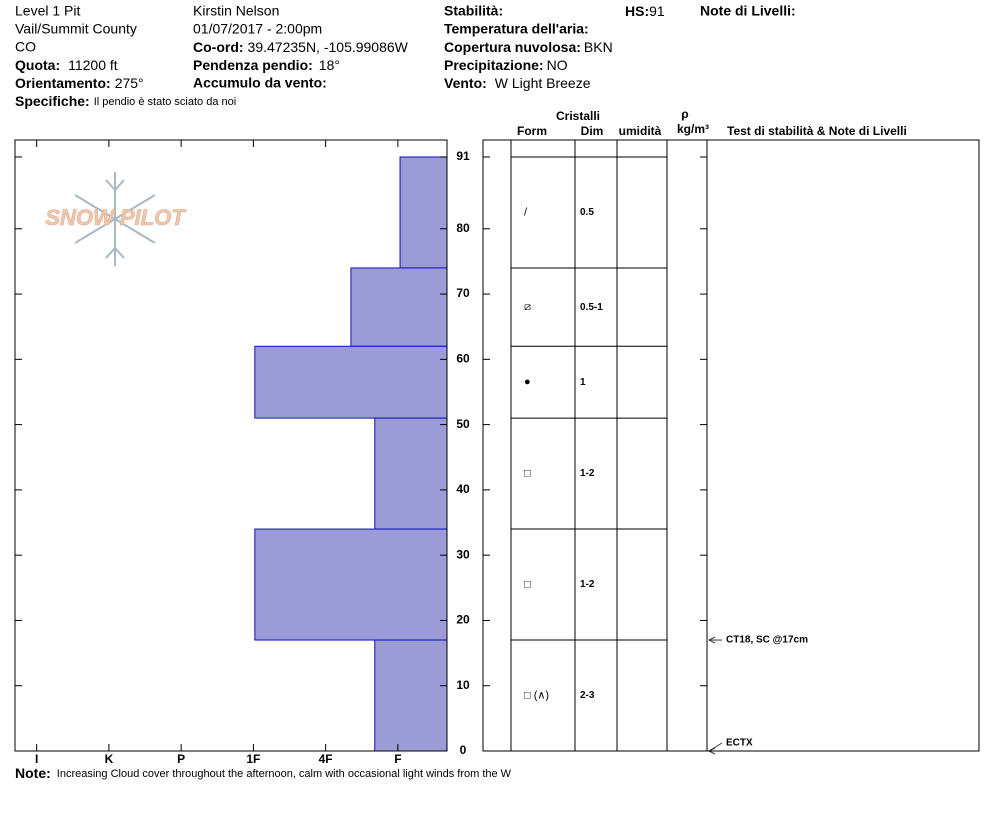  Describe the element at coordinates (463, 750) in the screenshot. I see `y-tick-label: 0` at that location.